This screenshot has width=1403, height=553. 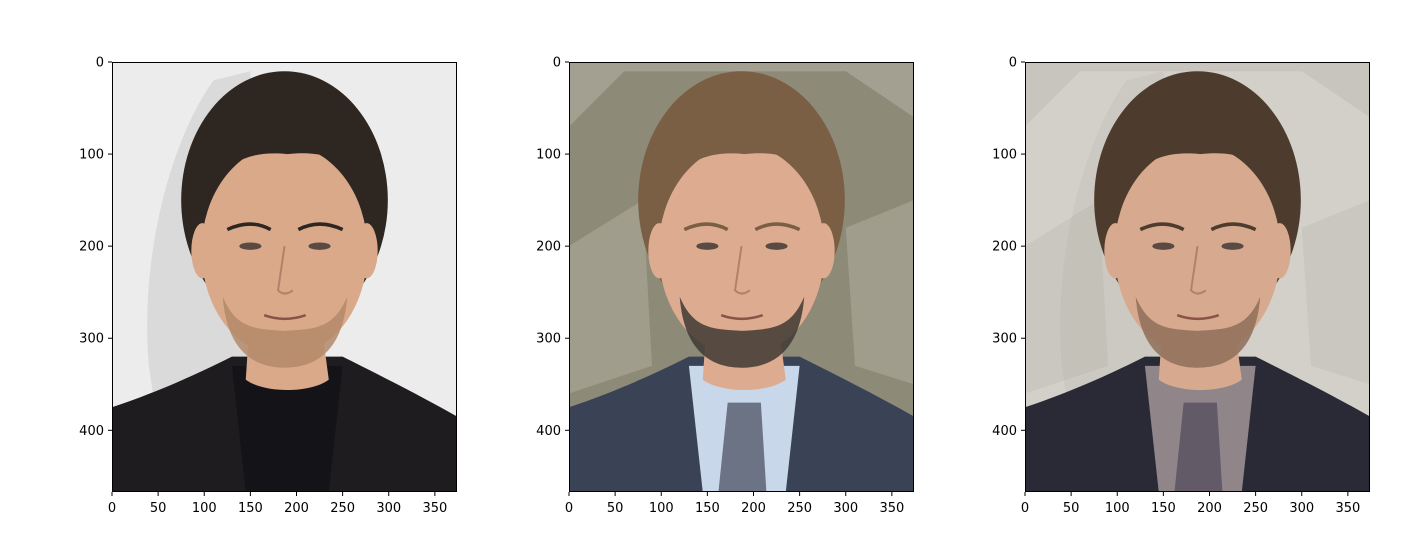 What do you see at coordinates (287, 428) in the screenshot?
I see `shirt-shape` at bounding box center [287, 428].